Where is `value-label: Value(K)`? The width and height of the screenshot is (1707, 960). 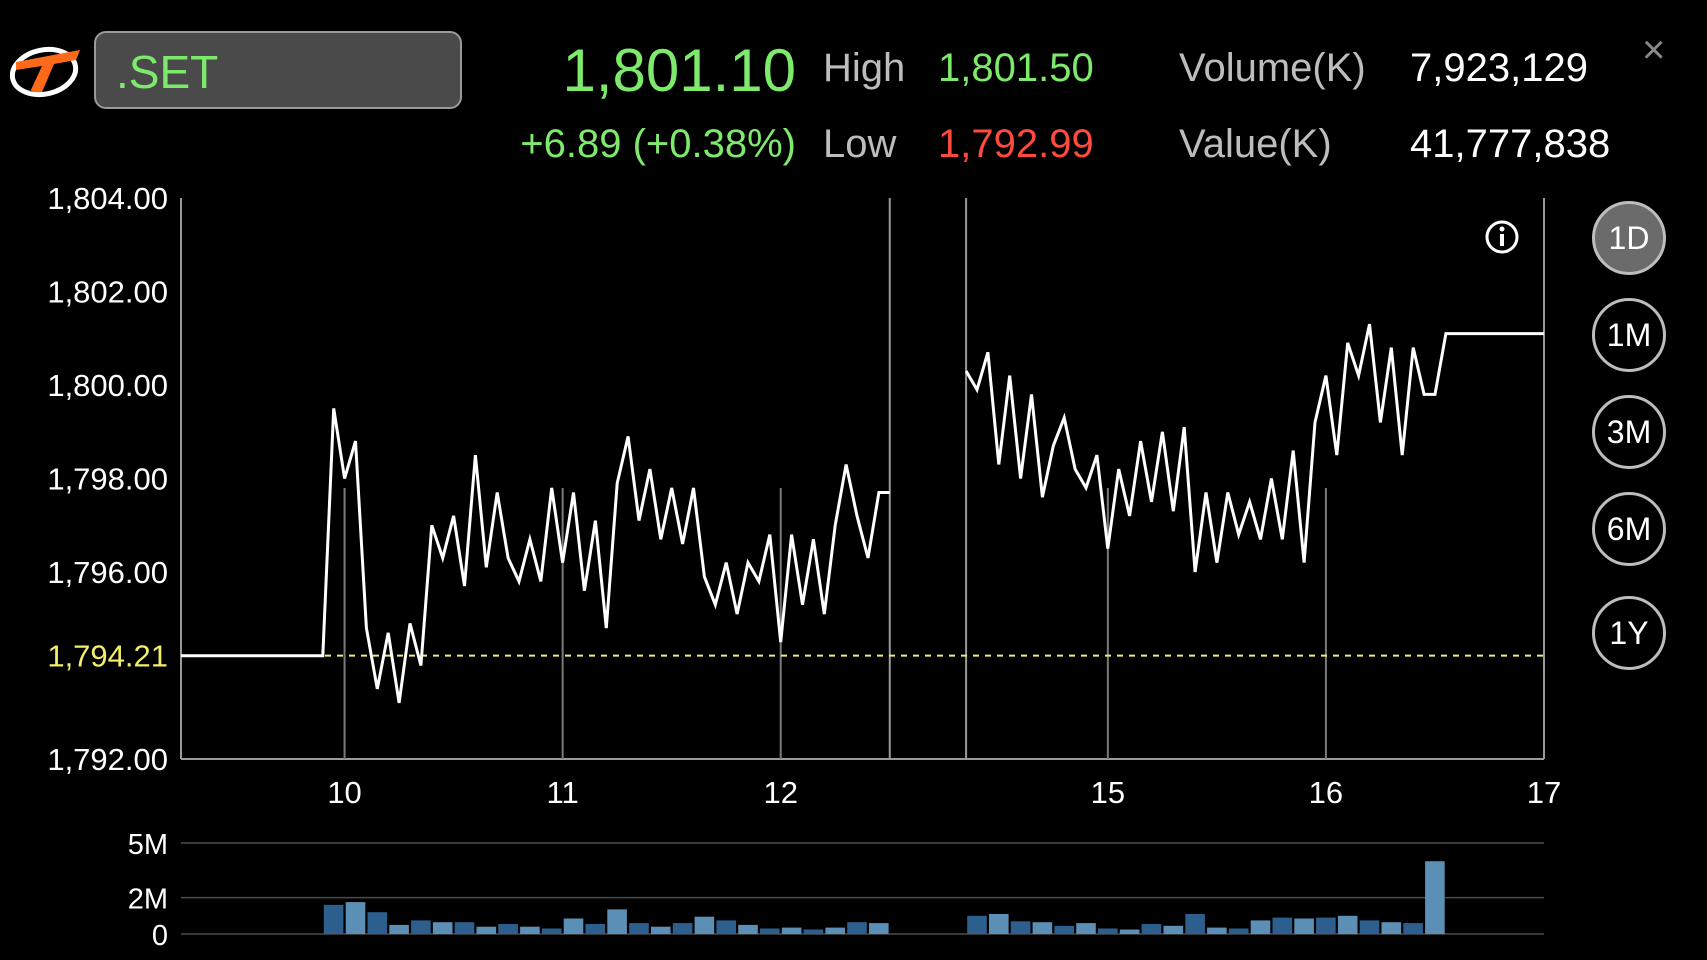 value-label: Value(K) is located at coordinates (1255, 144).